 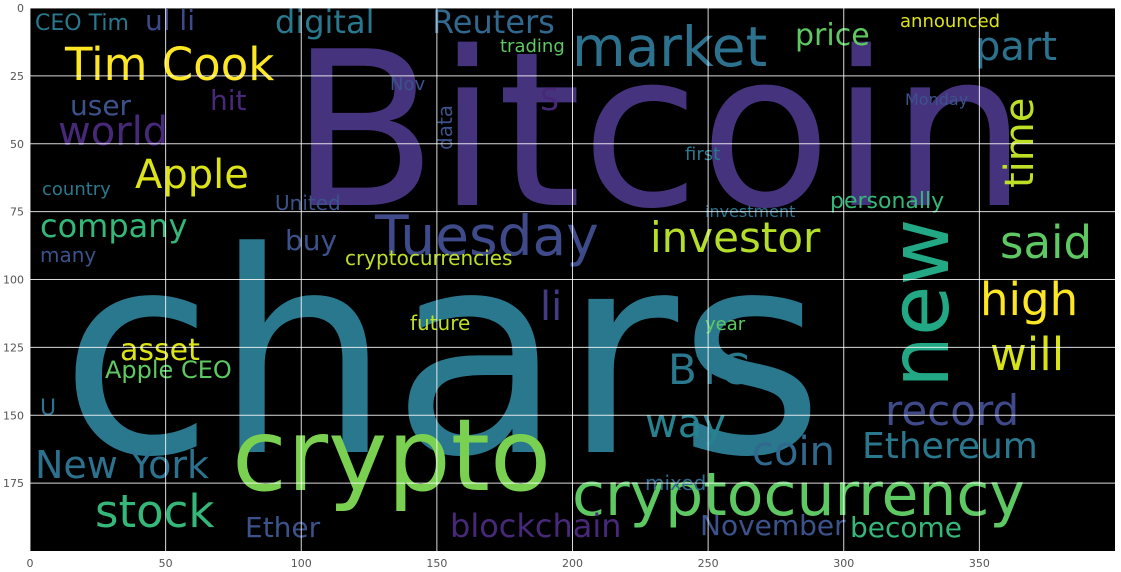 I want to click on word: Tuesday, so click(x=486, y=236).